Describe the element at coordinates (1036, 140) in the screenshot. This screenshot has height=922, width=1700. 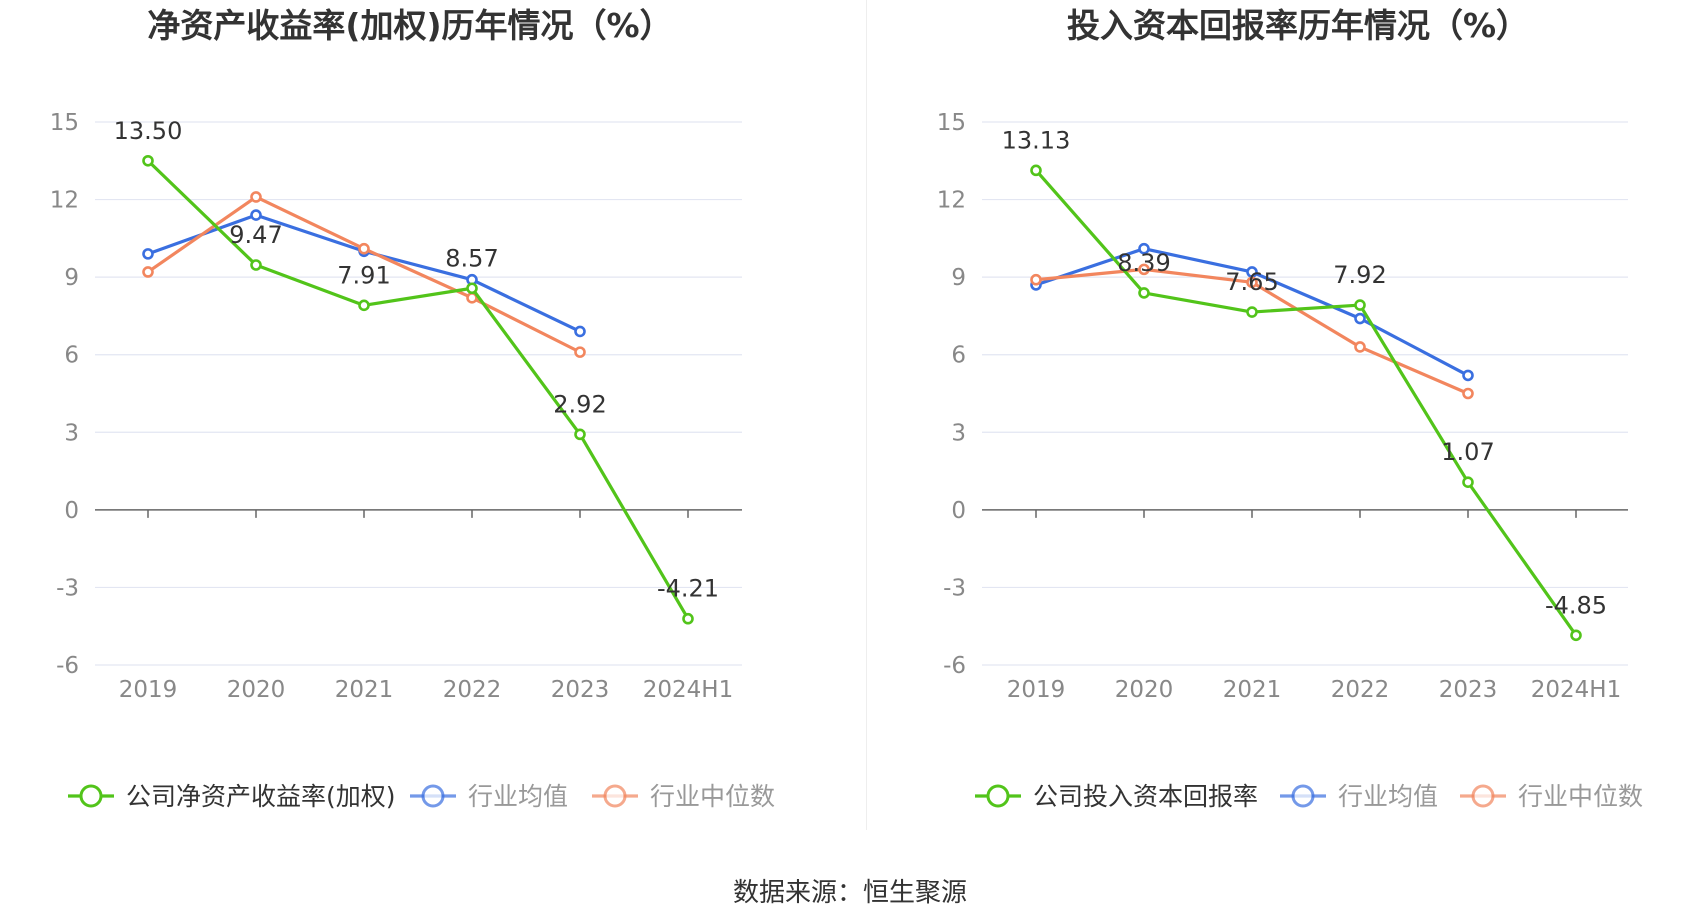
I see `data-label: 13.13` at that location.